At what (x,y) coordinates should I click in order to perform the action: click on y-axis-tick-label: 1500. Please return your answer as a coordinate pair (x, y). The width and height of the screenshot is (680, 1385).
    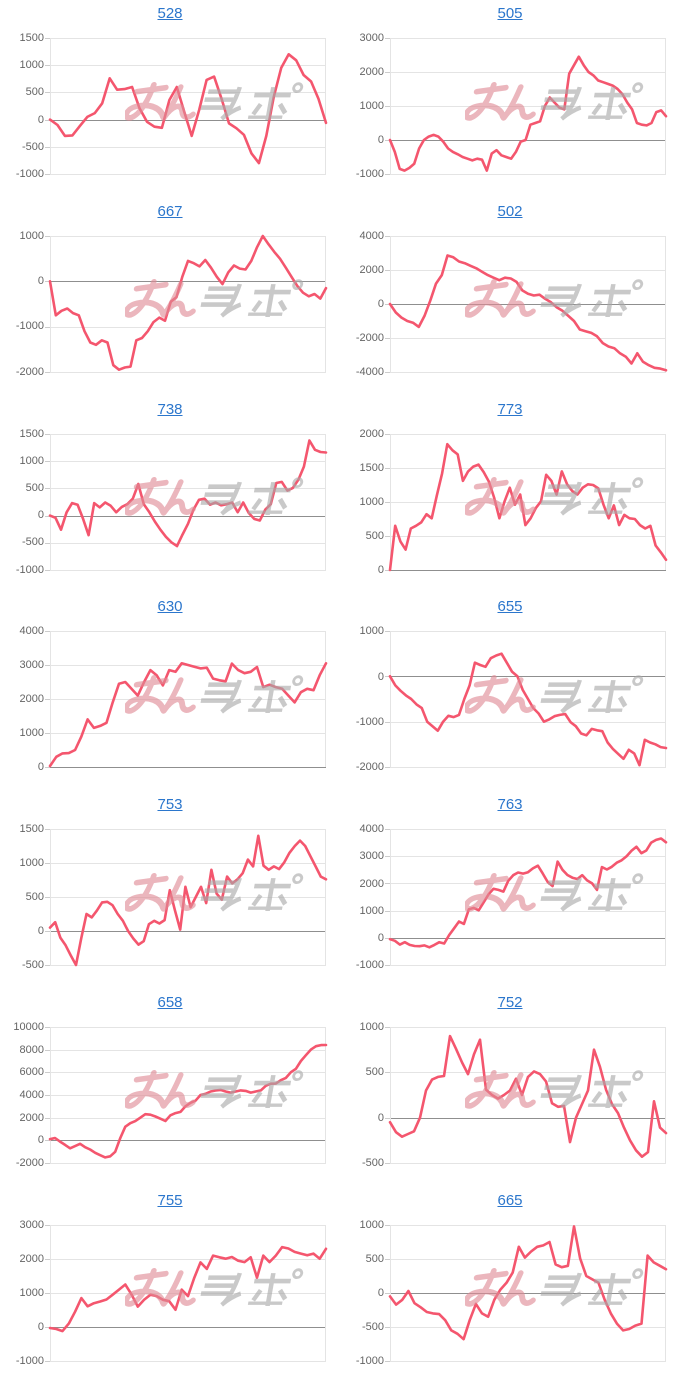
    Looking at the image, I should click on (371, 467).